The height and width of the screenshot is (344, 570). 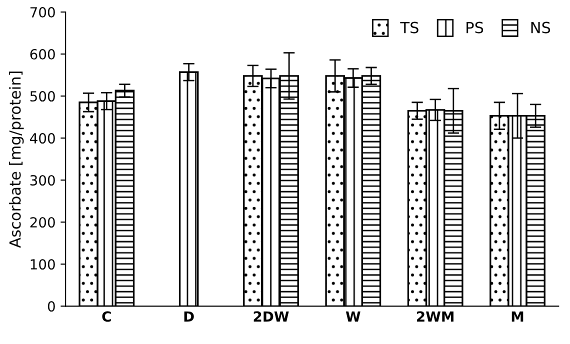 I want to click on x-tick-label: W, so click(x=353, y=316).